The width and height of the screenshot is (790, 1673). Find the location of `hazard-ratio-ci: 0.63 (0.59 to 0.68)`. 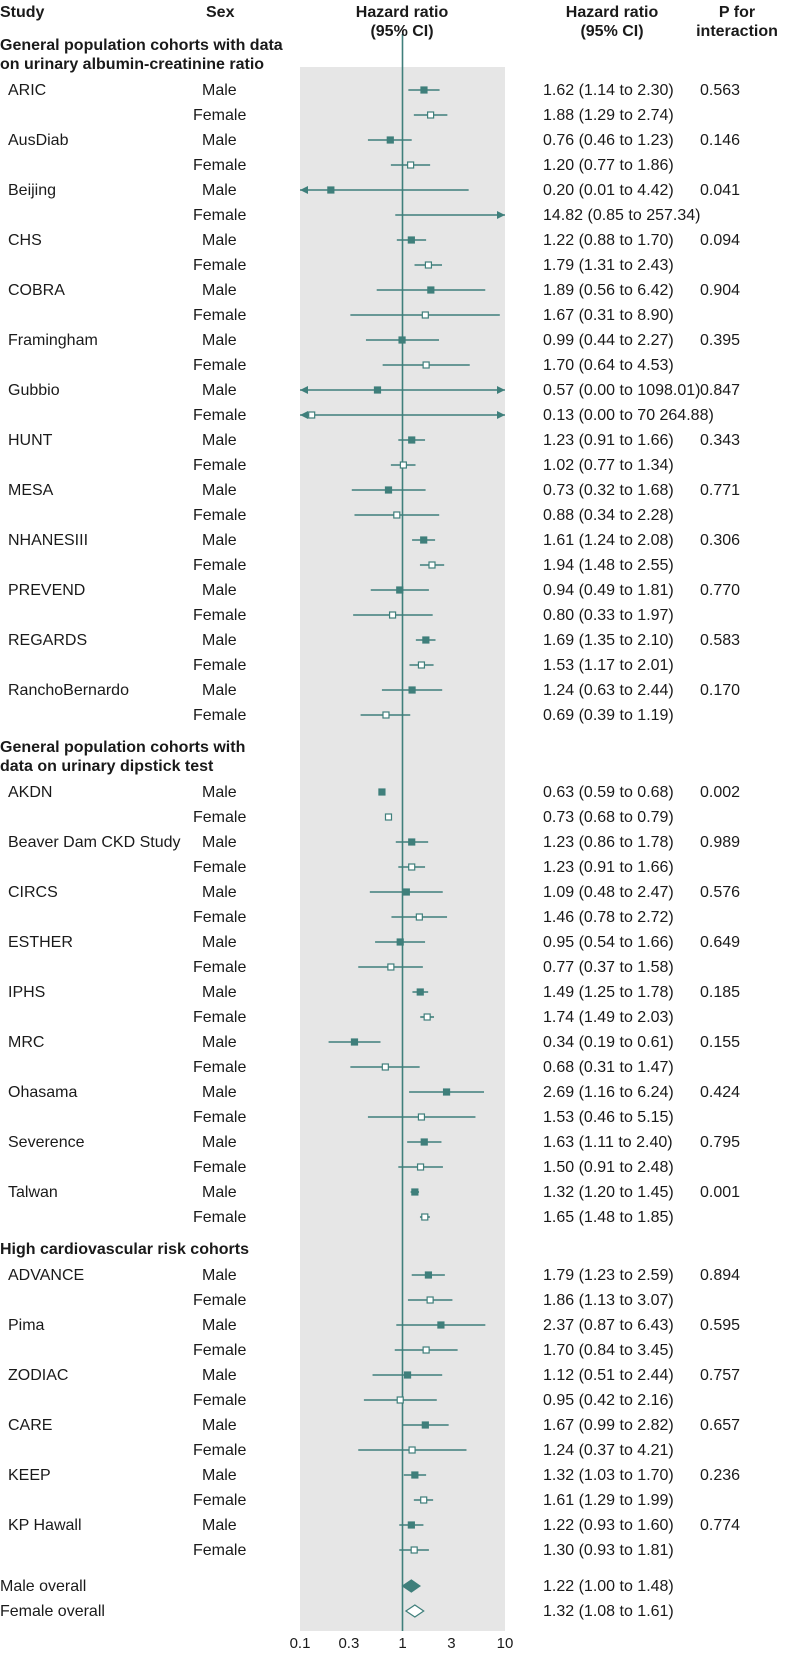

hazard-ratio-ci: 0.63 (0.59 to 0.68) is located at coordinates (608, 792).